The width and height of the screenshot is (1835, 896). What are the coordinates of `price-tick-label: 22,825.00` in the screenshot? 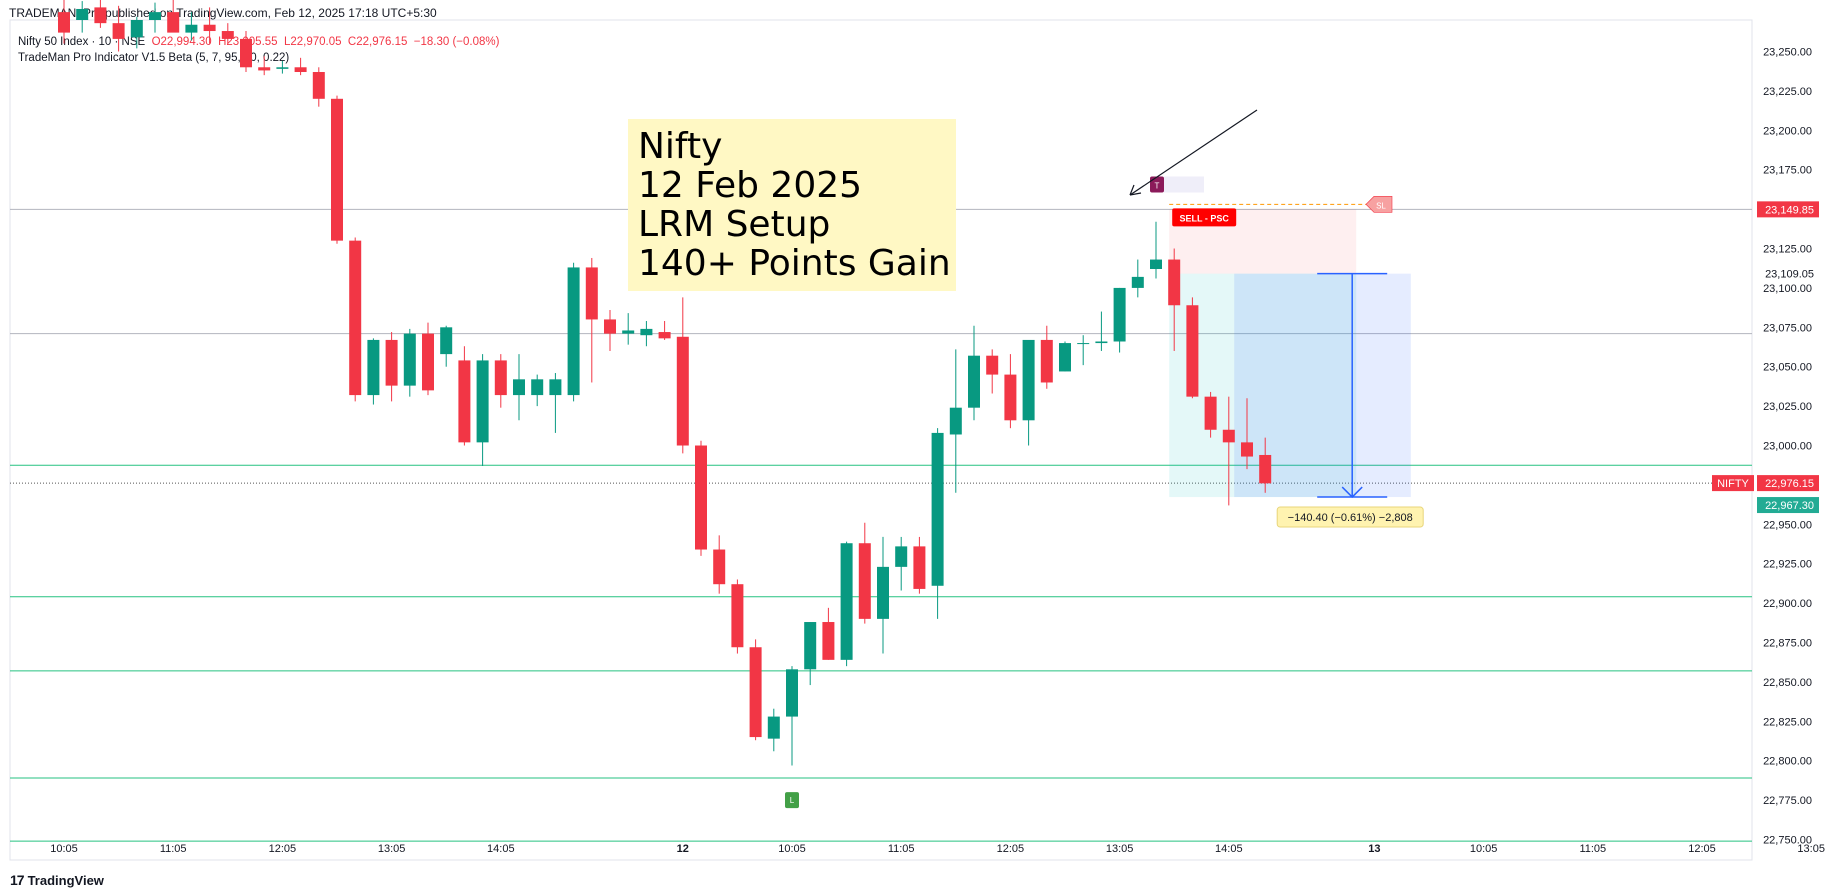 It's located at (1787, 722).